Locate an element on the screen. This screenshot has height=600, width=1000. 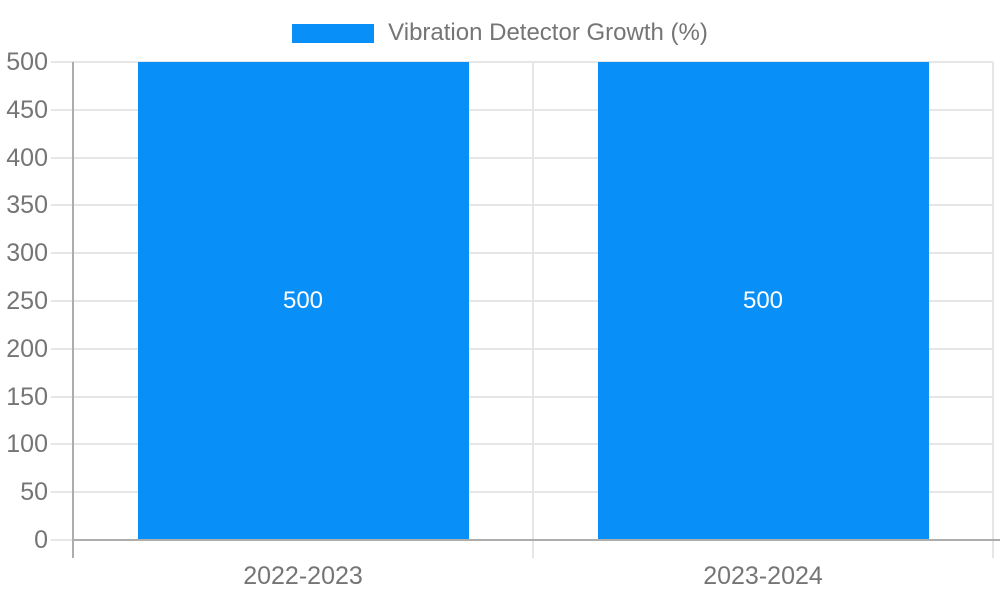
y-axis-line is located at coordinates (73, 310).